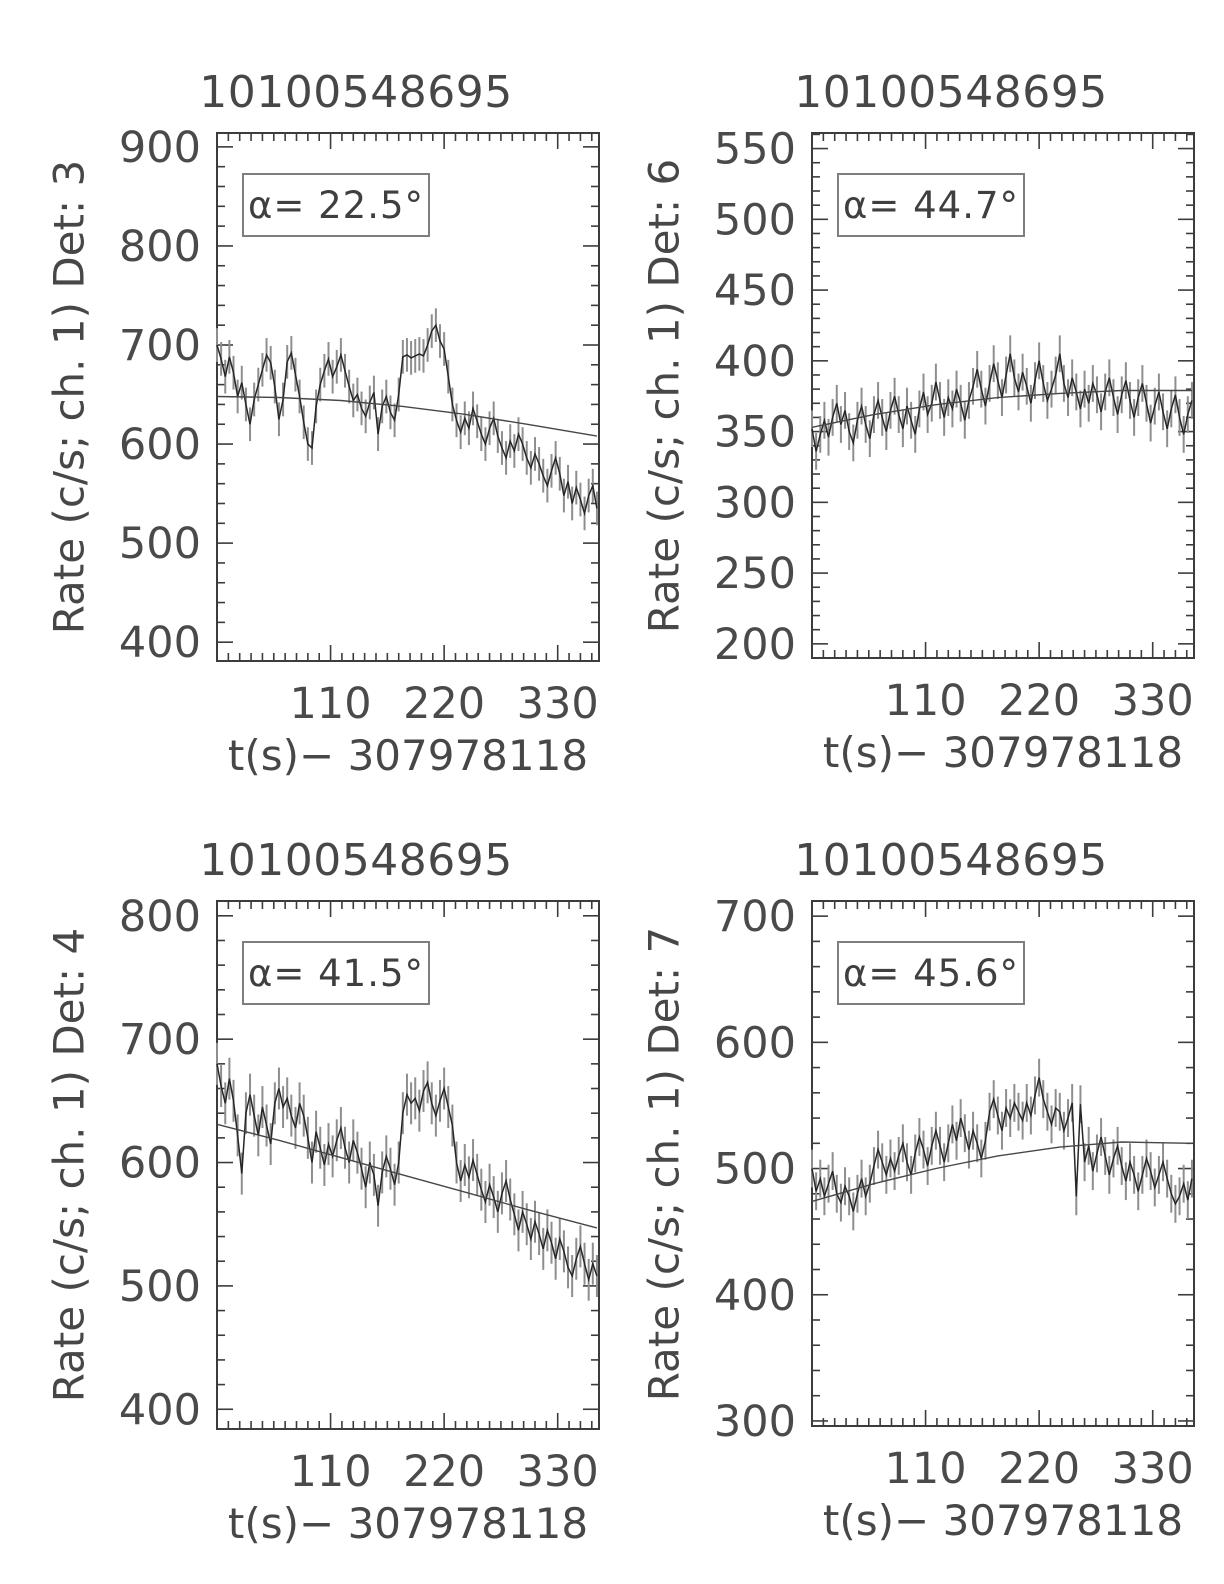  I want to click on alpha-annotation-box: α= 45.6°, so click(931, 973).